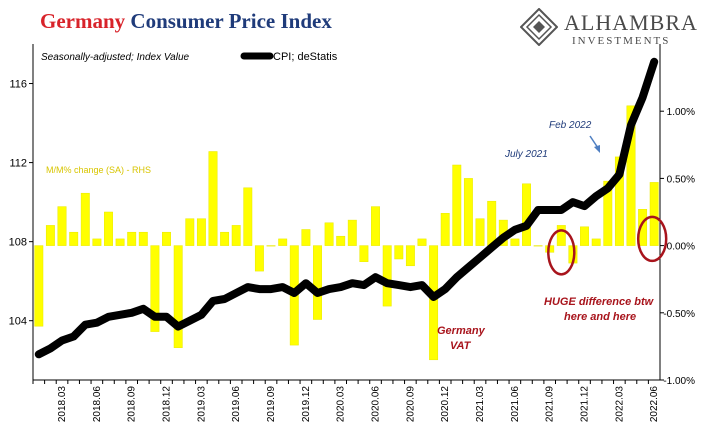 This screenshot has width=705, height=441. What do you see at coordinates (376, 404) in the screenshot?
I see `x-tick-label: 2020.06` at bounding box center [376, 404].